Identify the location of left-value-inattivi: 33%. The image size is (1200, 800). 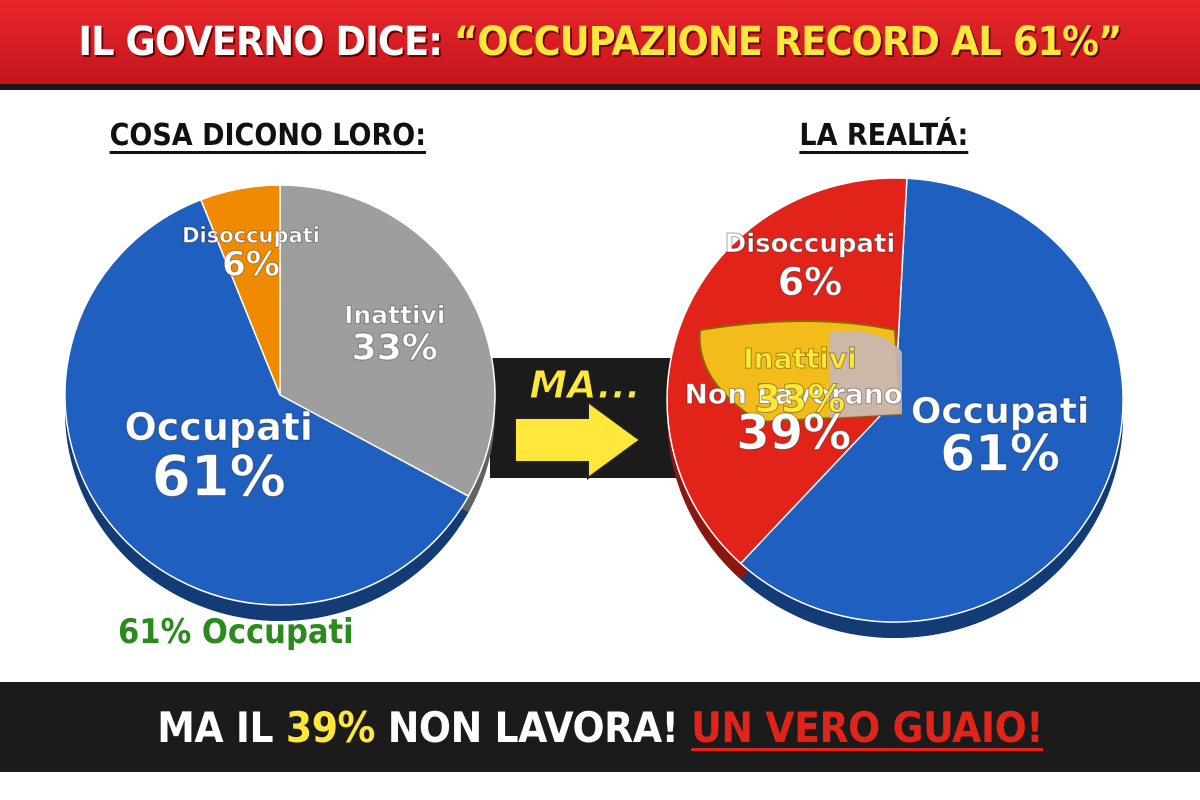
(395, 347).